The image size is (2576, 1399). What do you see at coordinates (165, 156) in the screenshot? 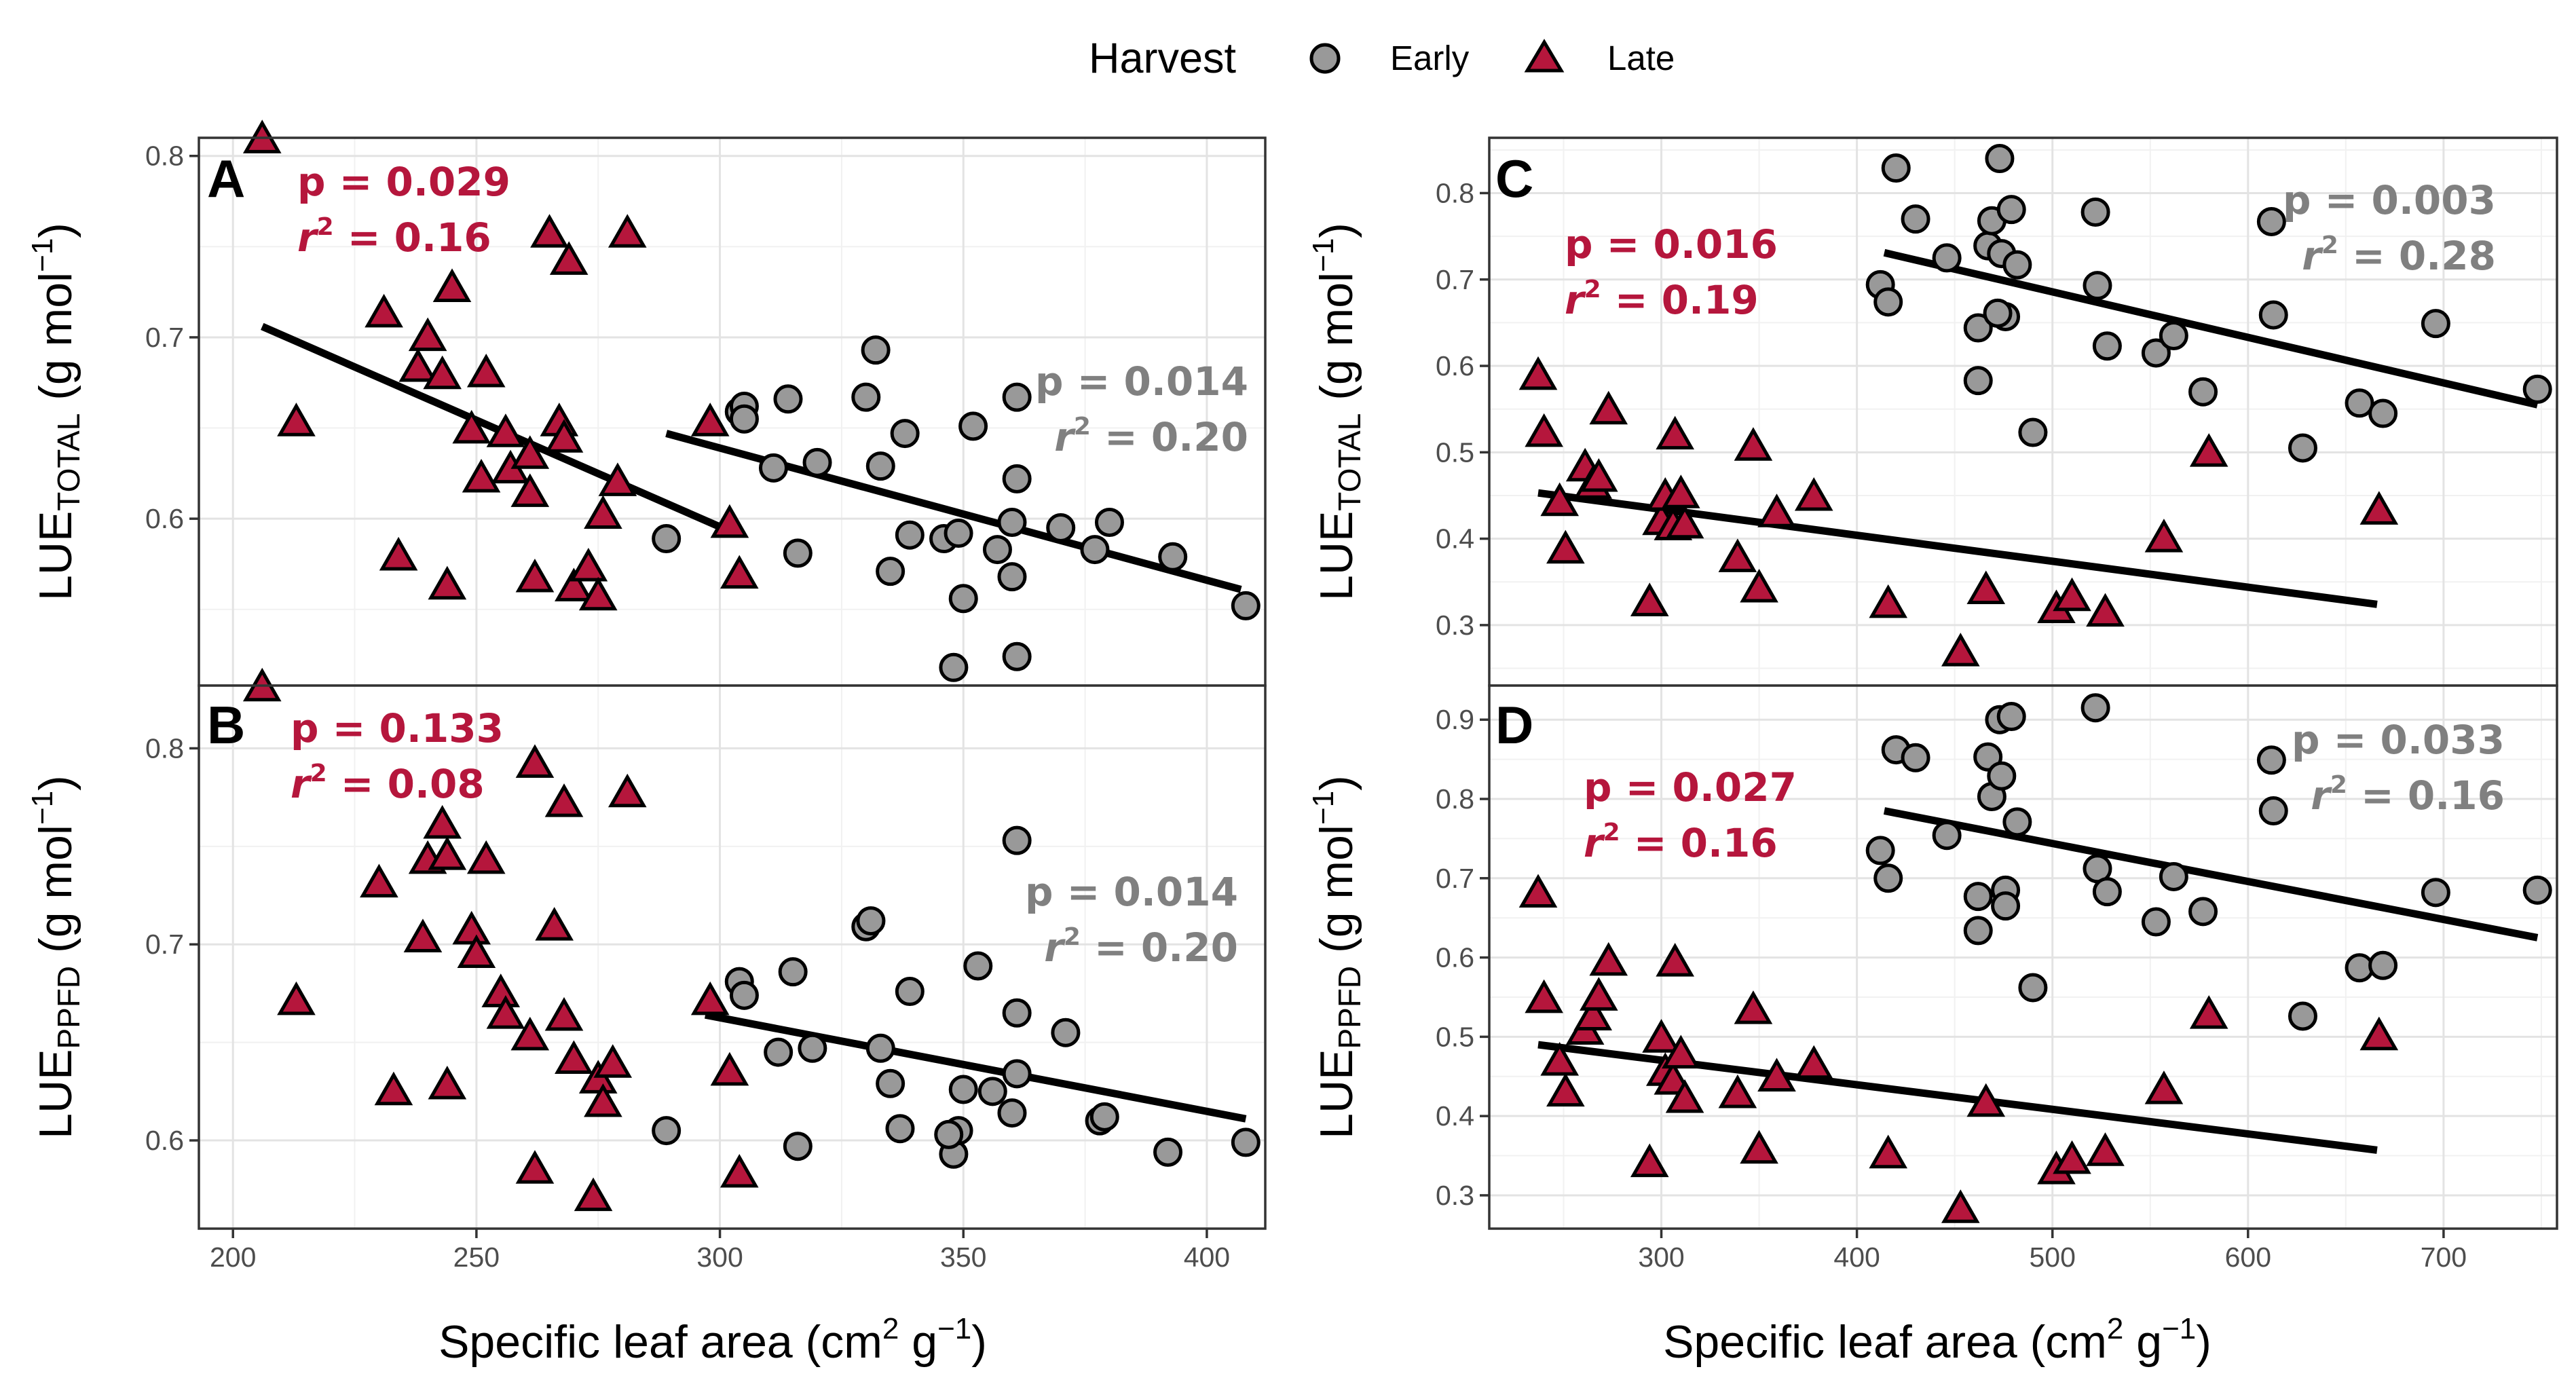
I see `y-tick-label: 0.8` at bounding box center [165, 156].